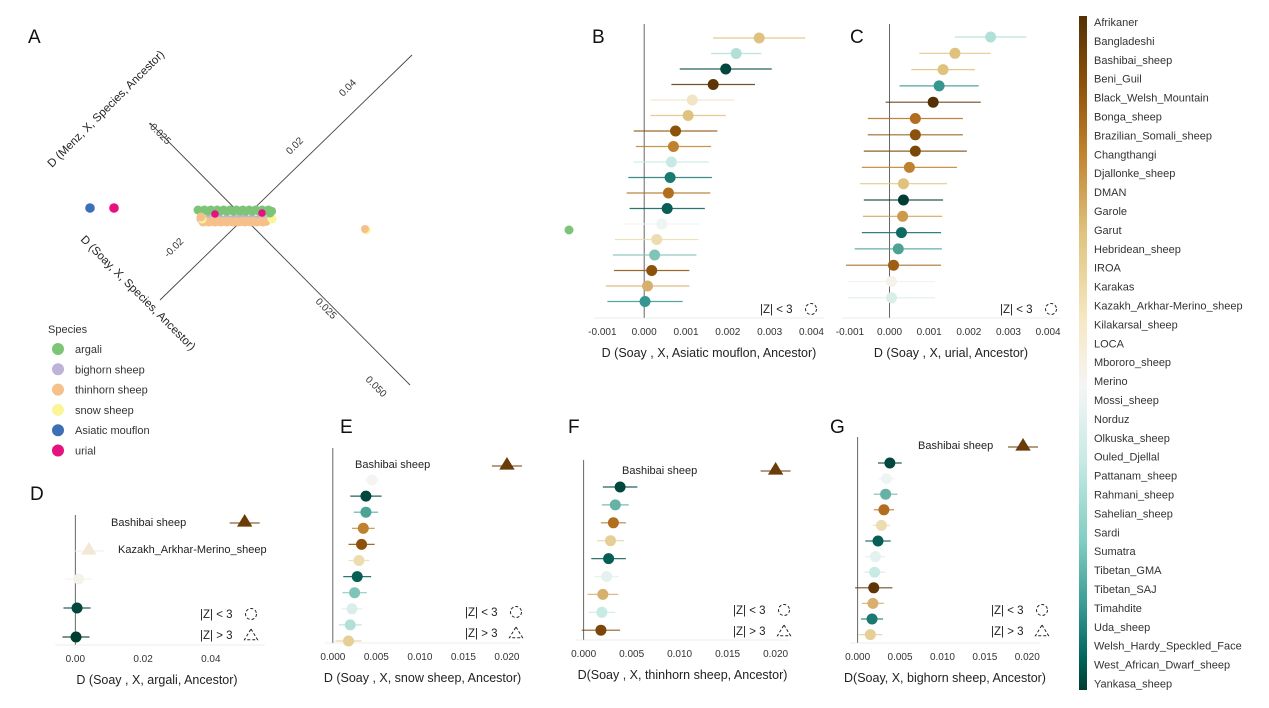 The image size is (1269, 708). What do you see at coordinates (1128, 571) in the screenshot?
I see `breed-label: Tibetan_GMA` at bounding box center [1128, 571].